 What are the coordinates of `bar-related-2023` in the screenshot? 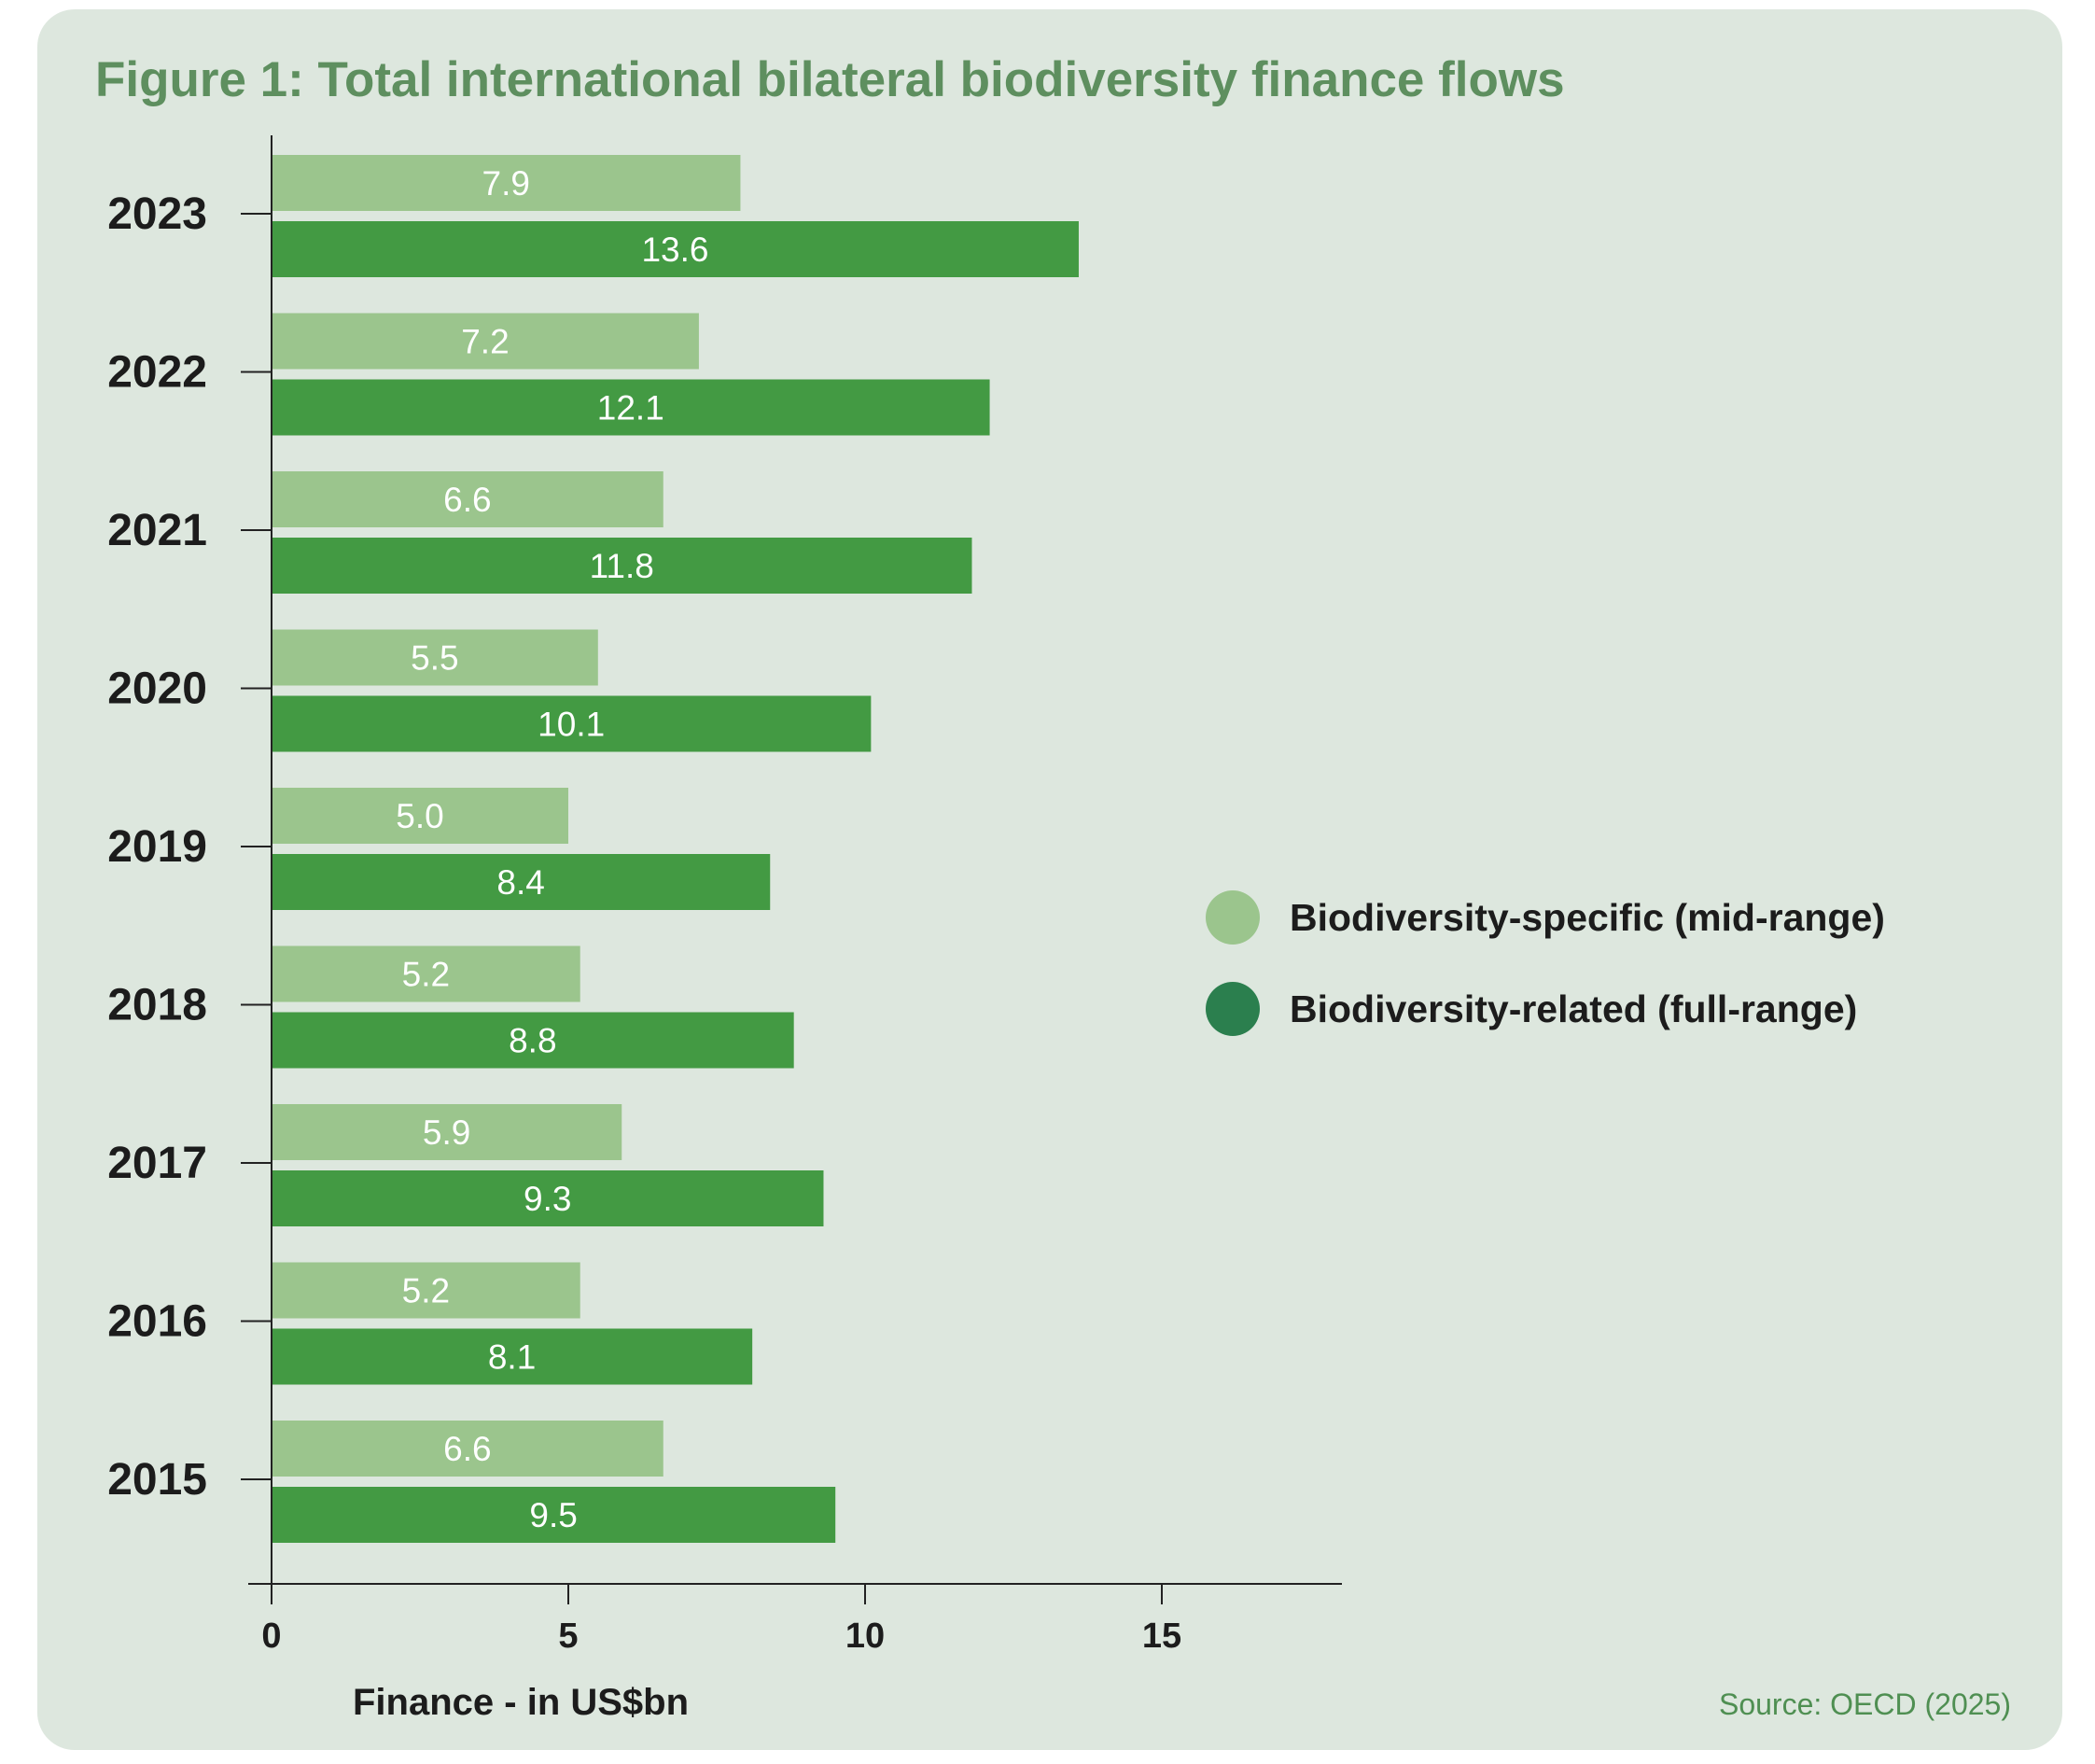 It's located at (675, 249).